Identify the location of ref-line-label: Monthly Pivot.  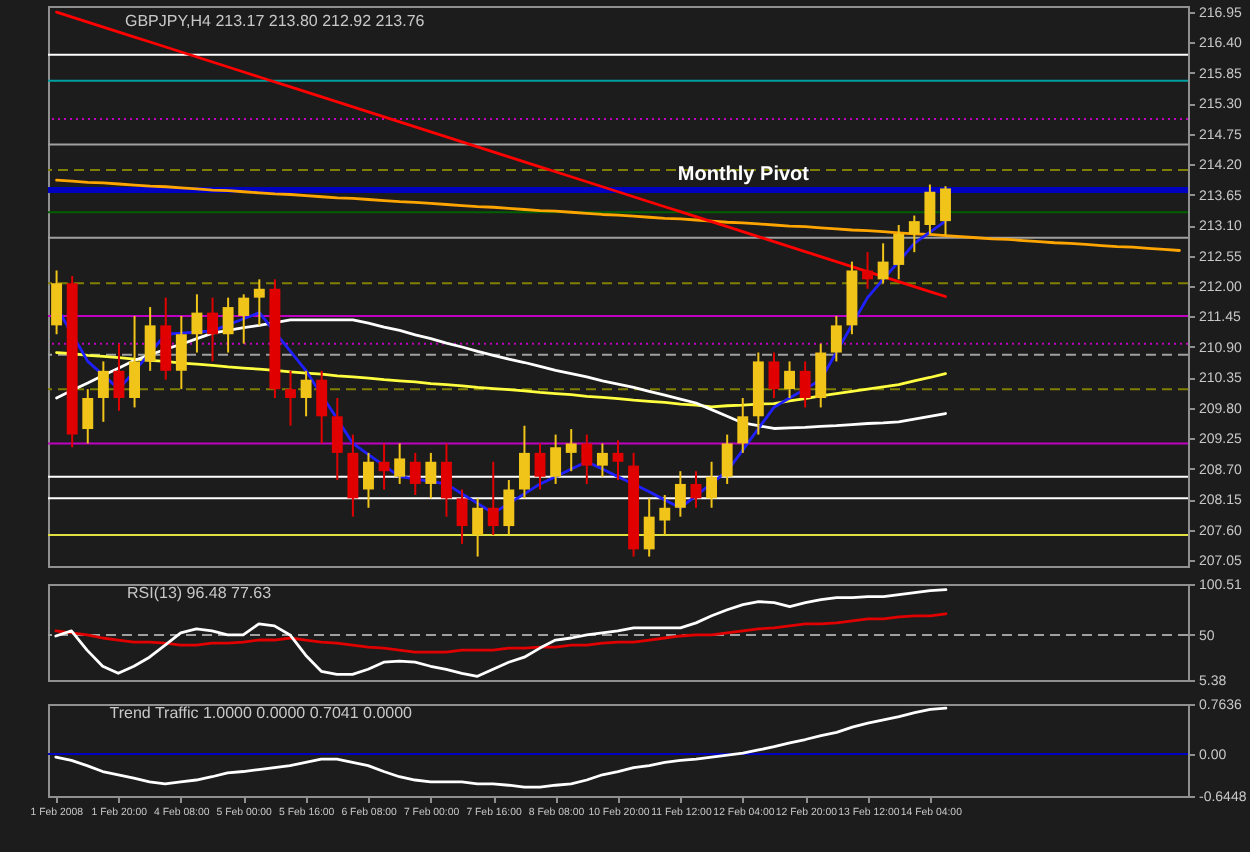
(744, 175).